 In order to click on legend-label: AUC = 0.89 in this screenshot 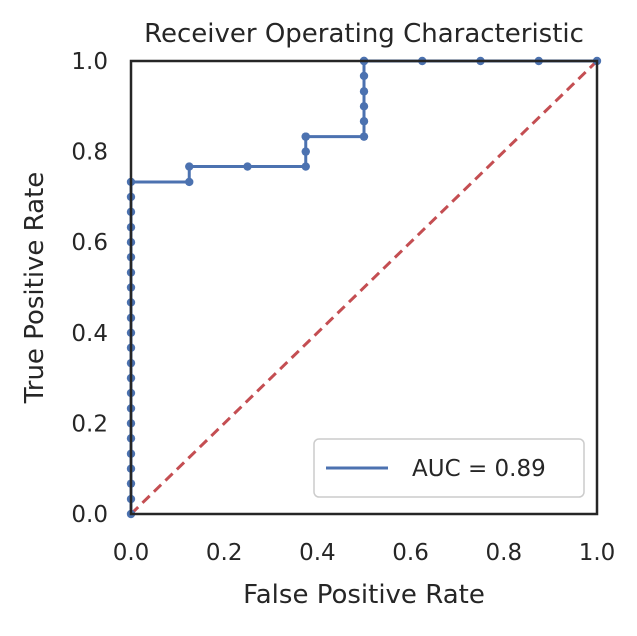, I will do `click(479, 469)`.